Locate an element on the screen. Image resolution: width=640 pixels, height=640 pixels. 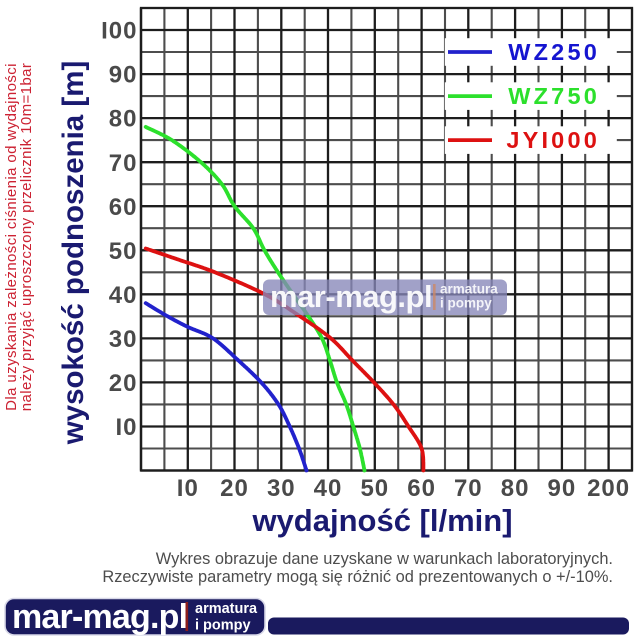
svg-text: WZ250 is located at coordinates (554, 52).